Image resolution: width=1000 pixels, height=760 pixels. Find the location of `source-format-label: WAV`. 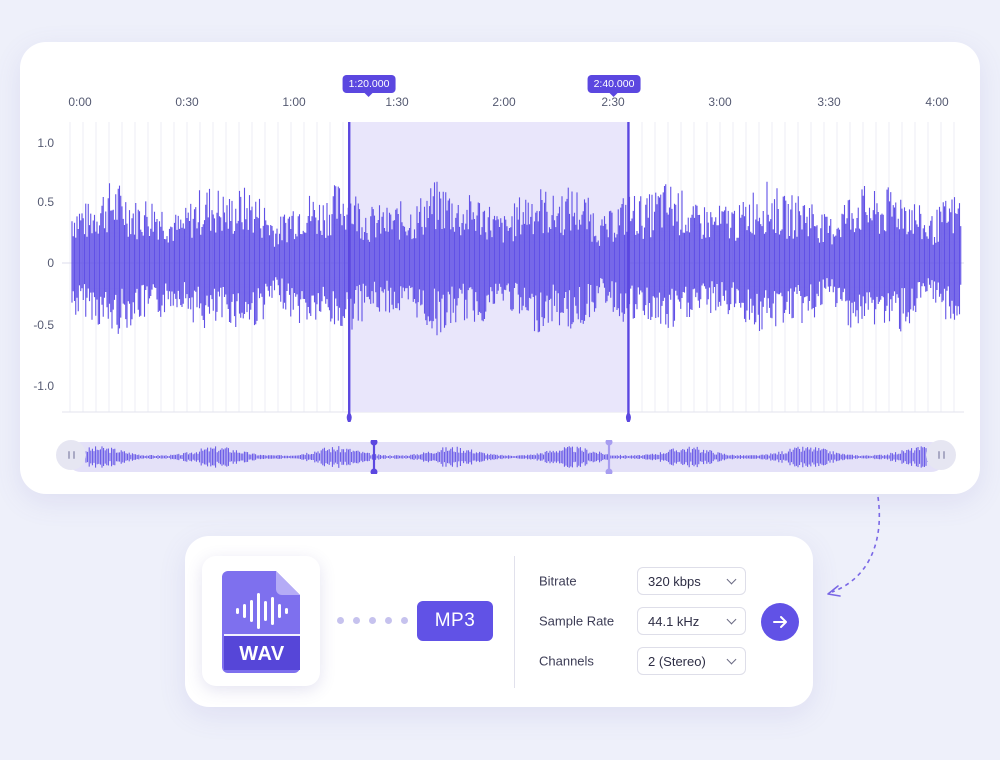

source-format-label: WAV is located at coordinates (262, 654).